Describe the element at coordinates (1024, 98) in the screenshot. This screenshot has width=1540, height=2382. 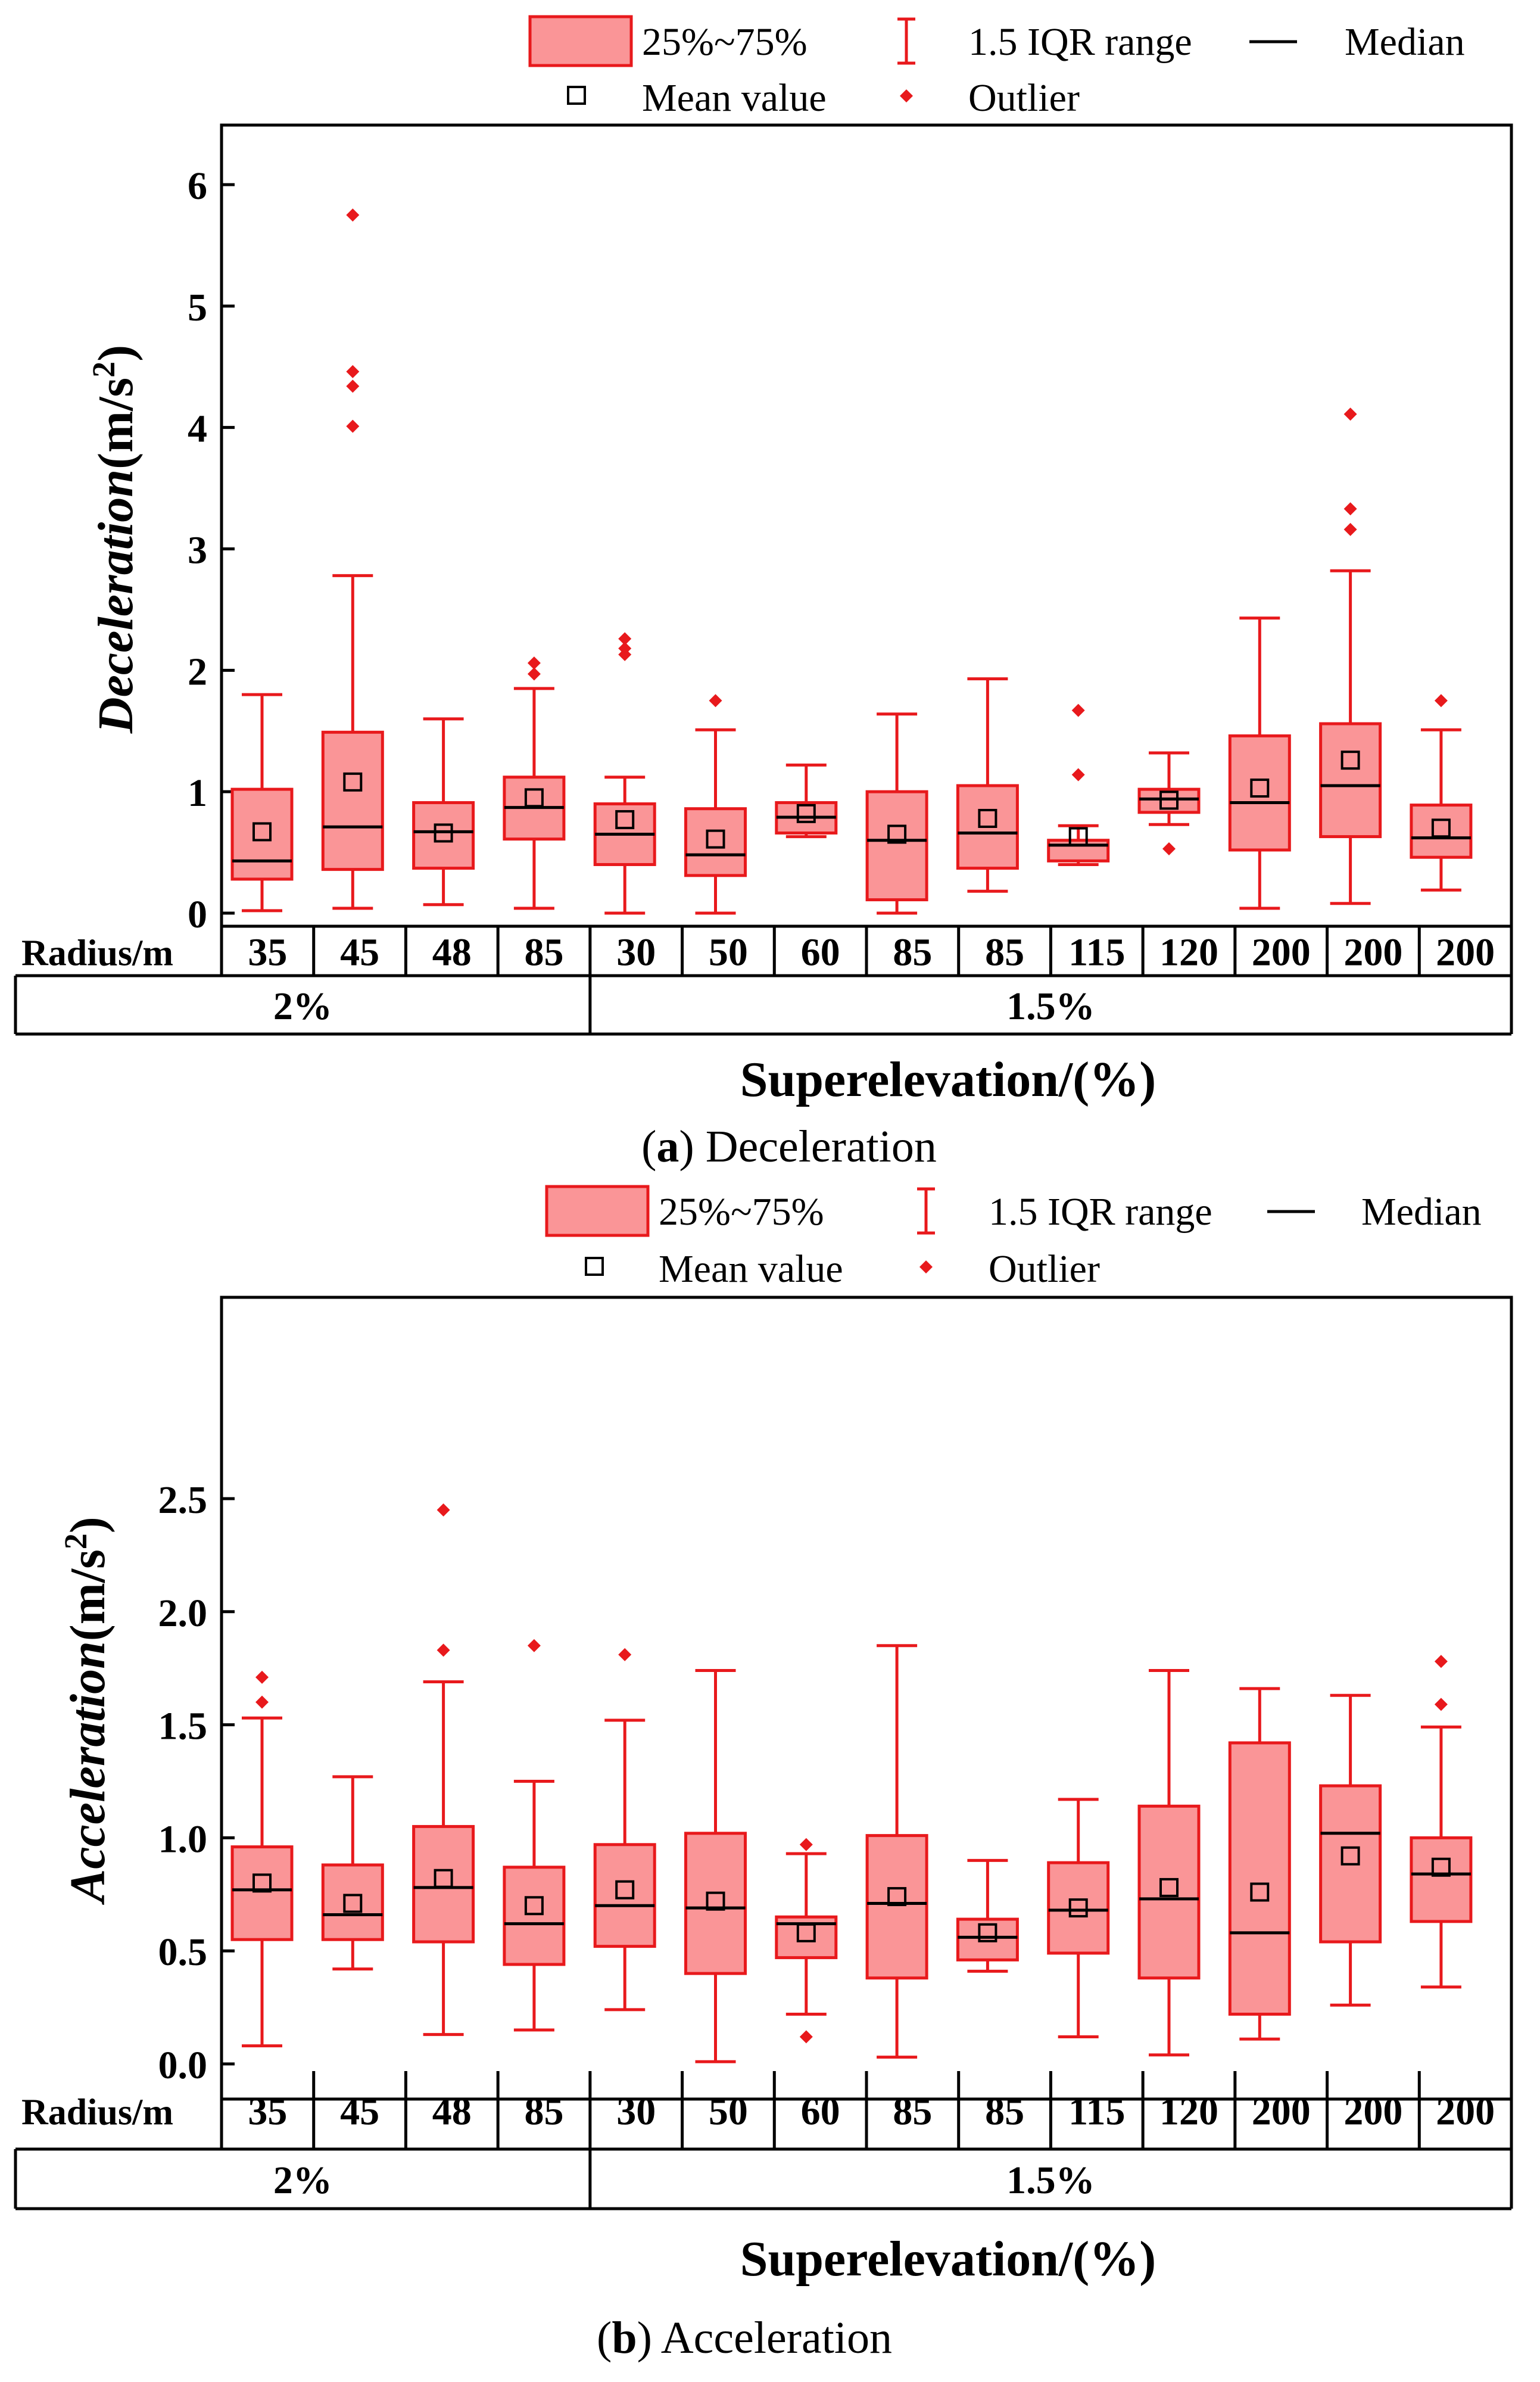
I see `legend-outlier-label: Outlier` at that location.